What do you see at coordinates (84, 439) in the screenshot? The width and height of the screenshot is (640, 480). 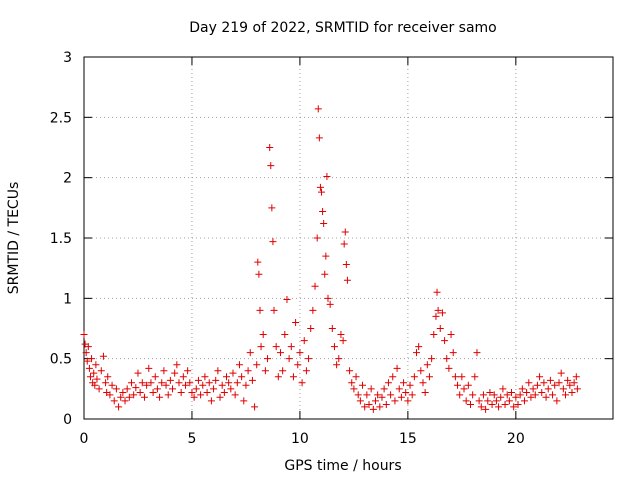 I see `x-tick-label: 0` at bounding box center [84, 439].